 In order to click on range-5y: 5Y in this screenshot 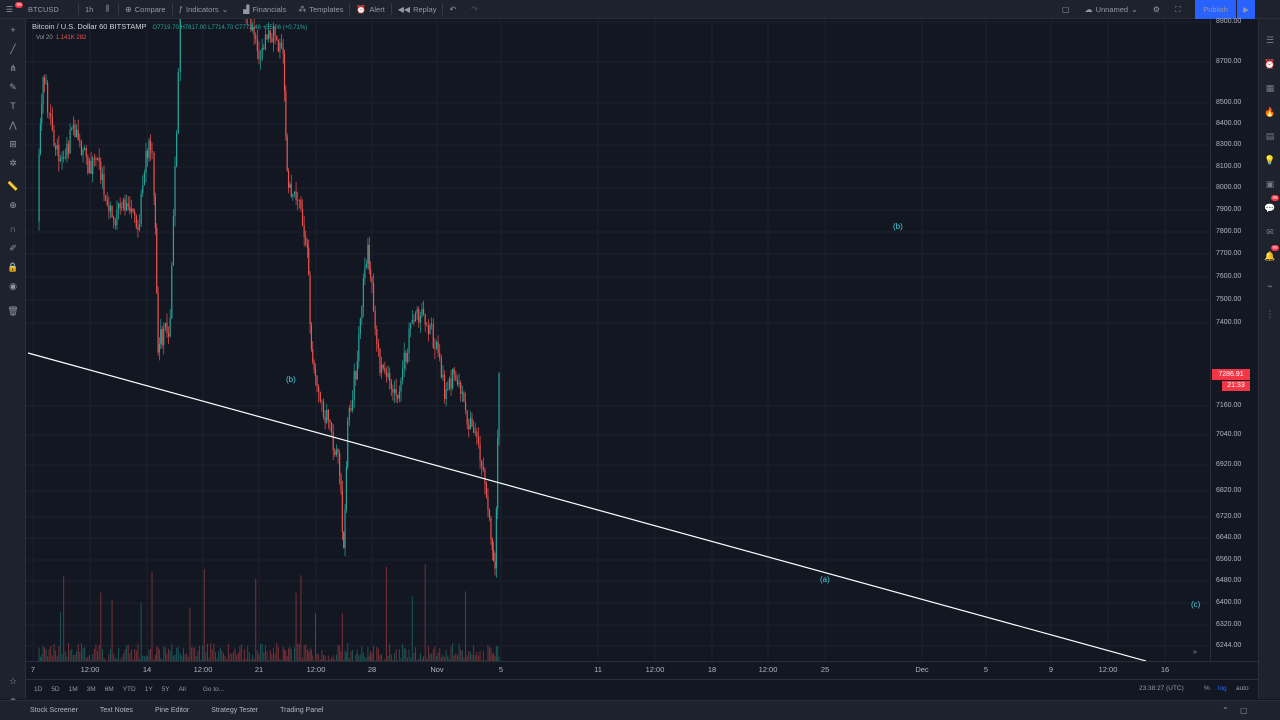, I will do `click(165, 689)`.